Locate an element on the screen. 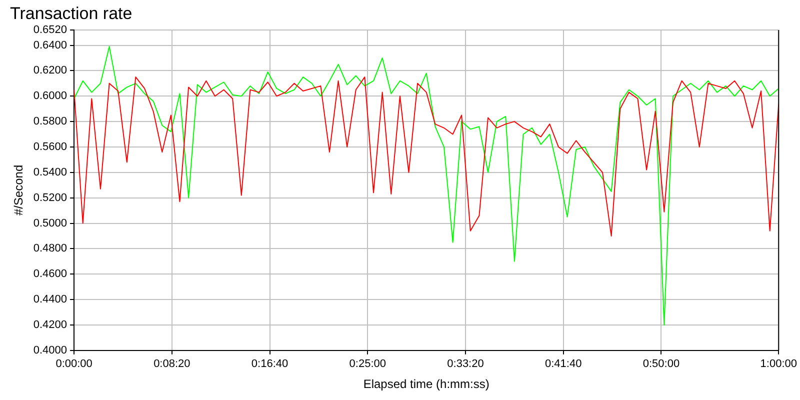  y-tick-label: 0.4200 is located at coordinates (50, 325).